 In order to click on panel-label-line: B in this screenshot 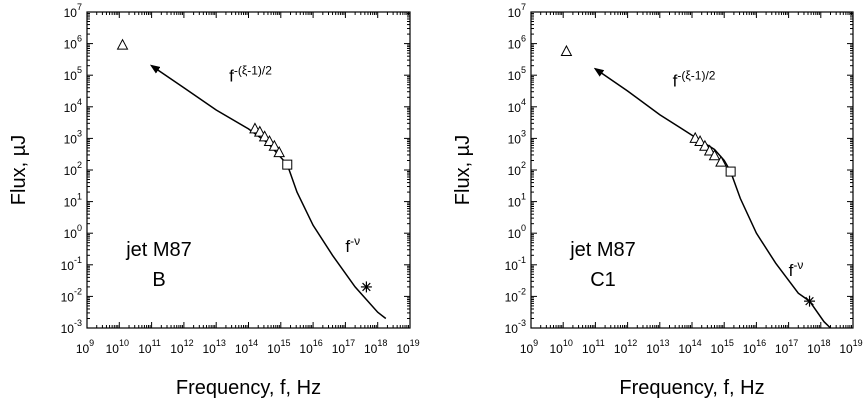, I will do `click(158, 280)`.